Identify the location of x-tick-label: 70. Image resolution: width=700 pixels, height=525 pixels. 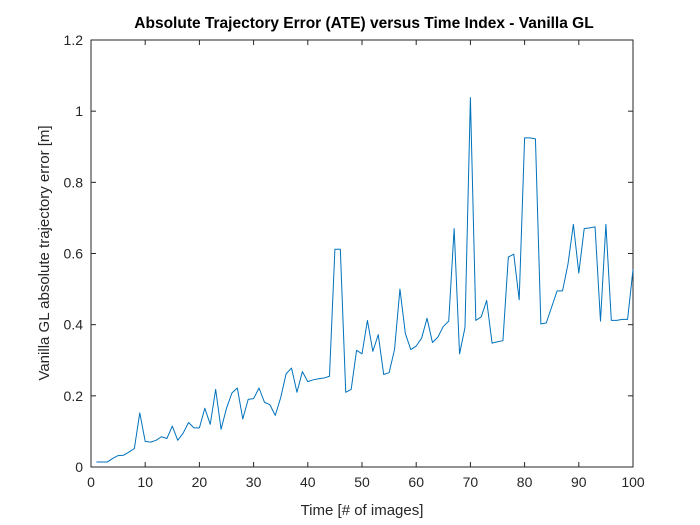
(471, 482).